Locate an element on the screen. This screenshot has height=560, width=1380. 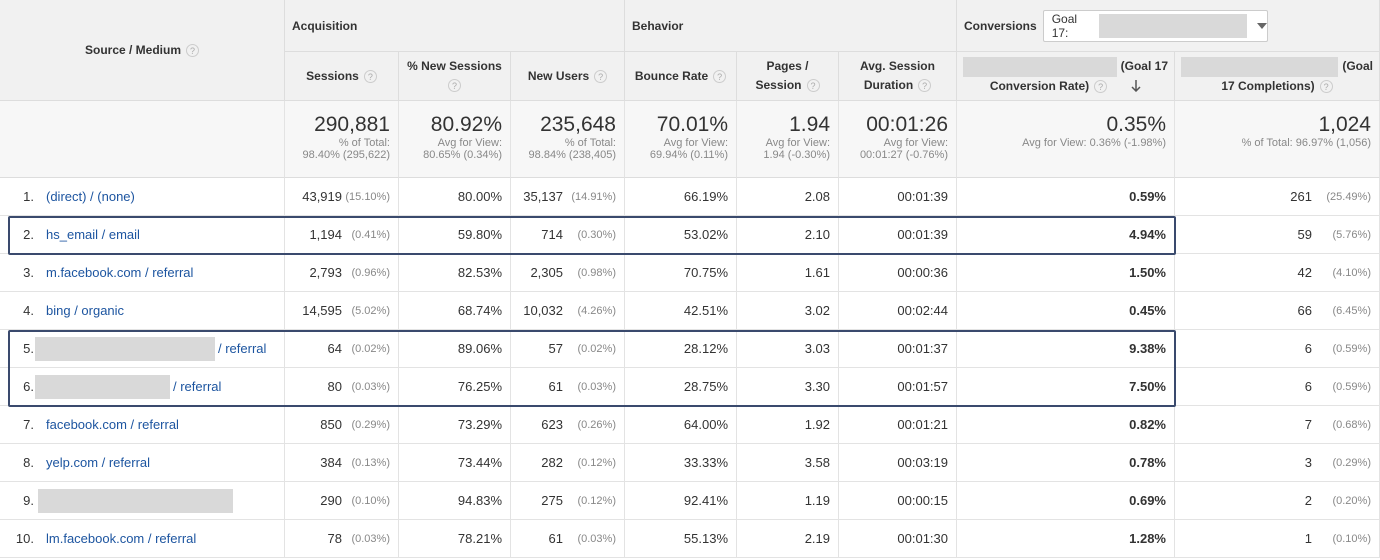
data-cell: 0.69% is located at coordinates (1066, 501).